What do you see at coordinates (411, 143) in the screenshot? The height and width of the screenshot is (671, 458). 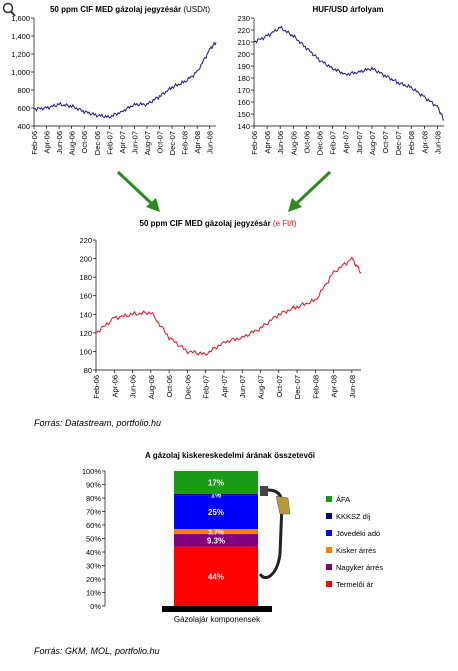 I see `huf-x-tick-label: Feb-08` at bounding box center [411, 143].